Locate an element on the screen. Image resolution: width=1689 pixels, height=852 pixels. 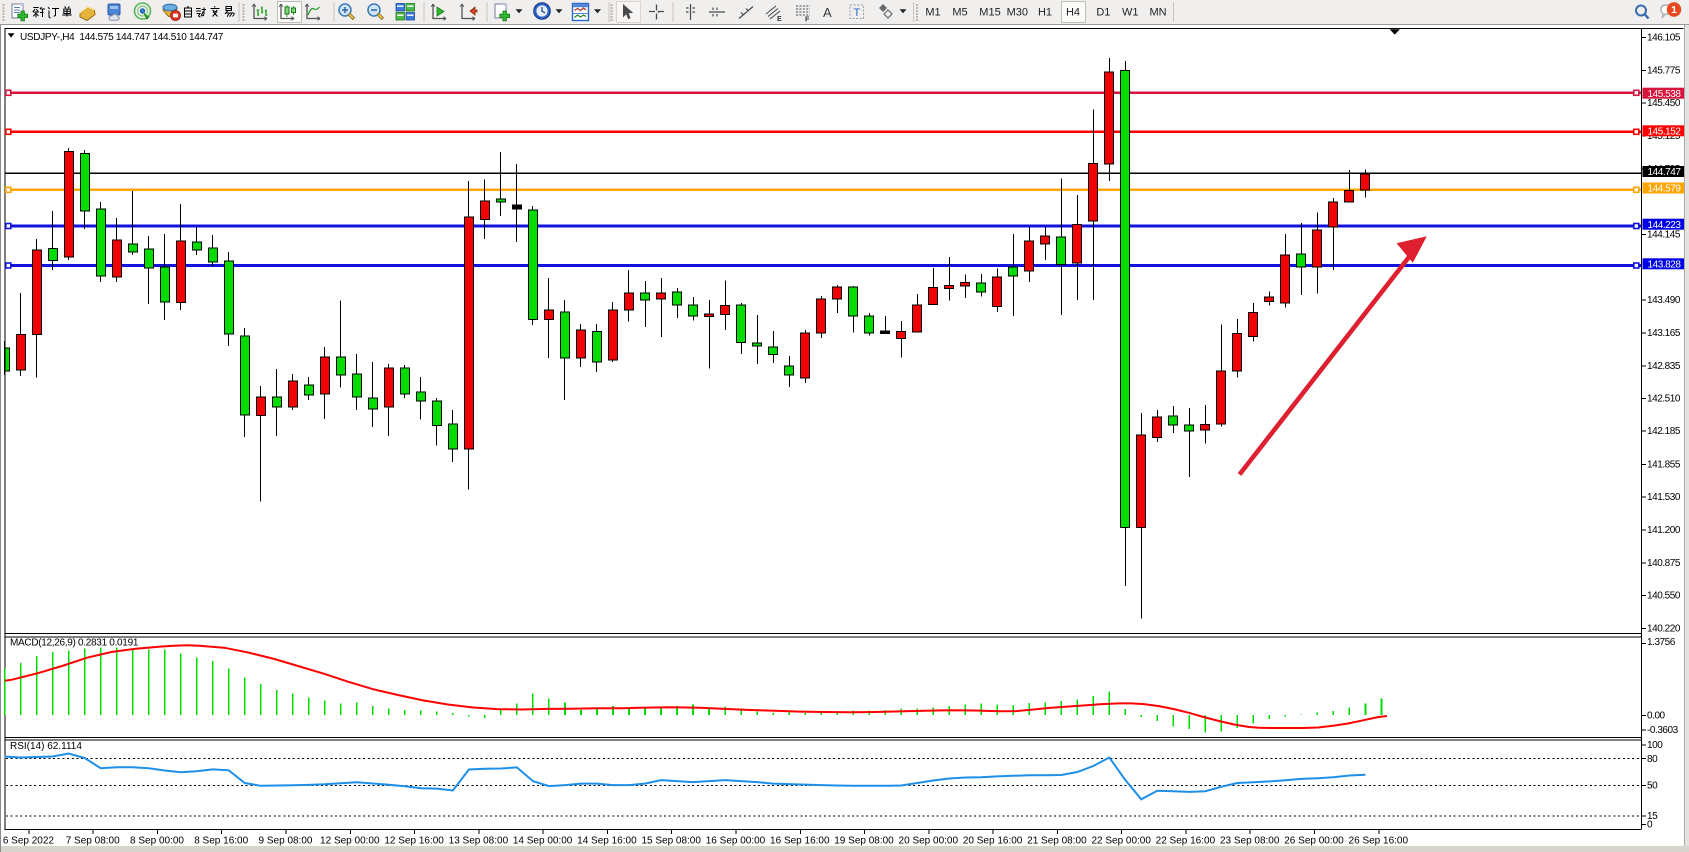
svg-text: 21 Sep 08:00 is located at coordinates (1057, 841).